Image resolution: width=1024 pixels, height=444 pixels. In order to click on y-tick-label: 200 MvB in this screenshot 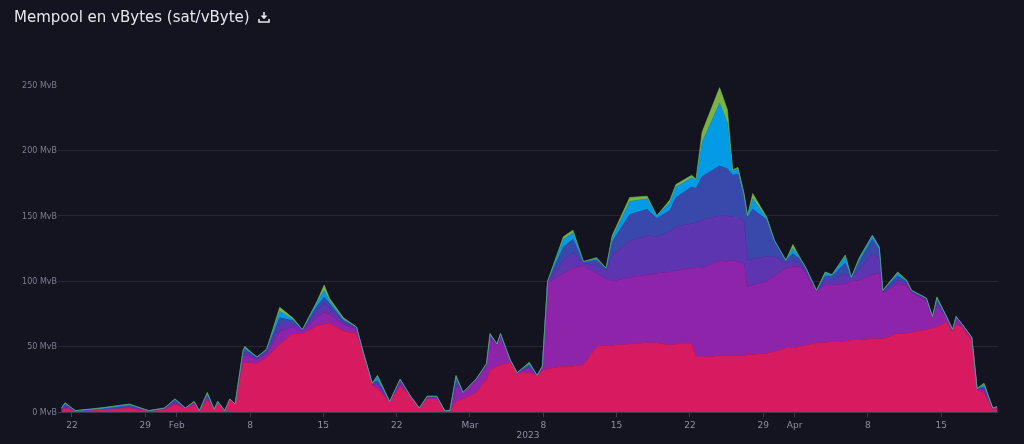, I will do `click(39, 151)`.